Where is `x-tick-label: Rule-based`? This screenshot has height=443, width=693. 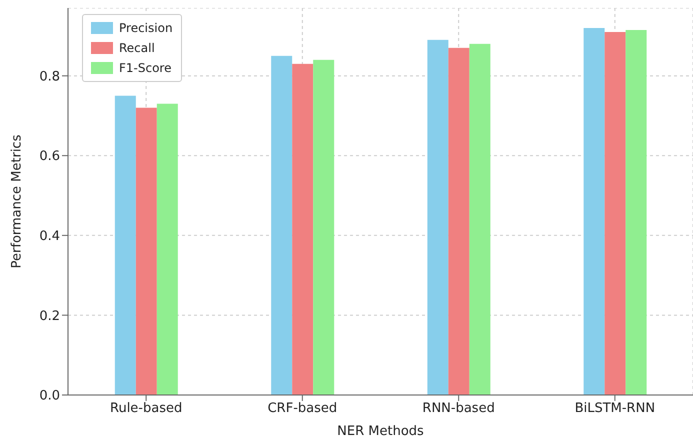
x-tick-label: Rule-based is located at coordinates (146, 408).